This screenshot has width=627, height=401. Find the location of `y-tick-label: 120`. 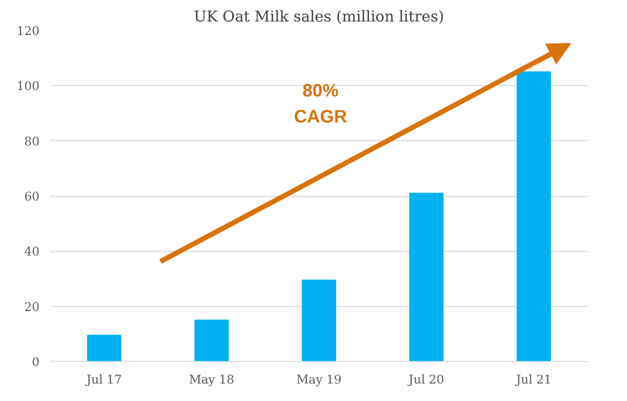

y-tick-label: 120 is located at coordinates (28, 31).